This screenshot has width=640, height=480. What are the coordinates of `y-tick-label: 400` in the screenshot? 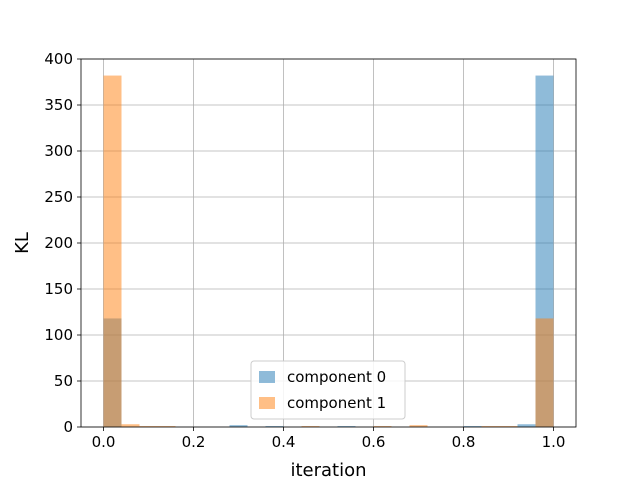 It's located at (58, 59).